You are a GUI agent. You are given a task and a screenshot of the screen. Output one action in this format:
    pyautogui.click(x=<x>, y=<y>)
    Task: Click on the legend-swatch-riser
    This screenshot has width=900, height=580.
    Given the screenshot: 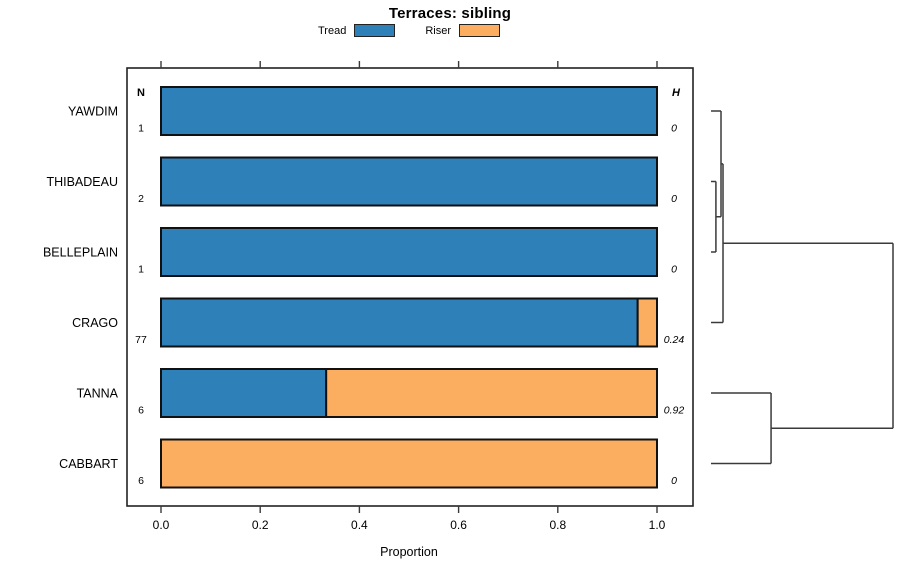 What is the action you would take?
    pyautogui.click(x=479, y=30)
    